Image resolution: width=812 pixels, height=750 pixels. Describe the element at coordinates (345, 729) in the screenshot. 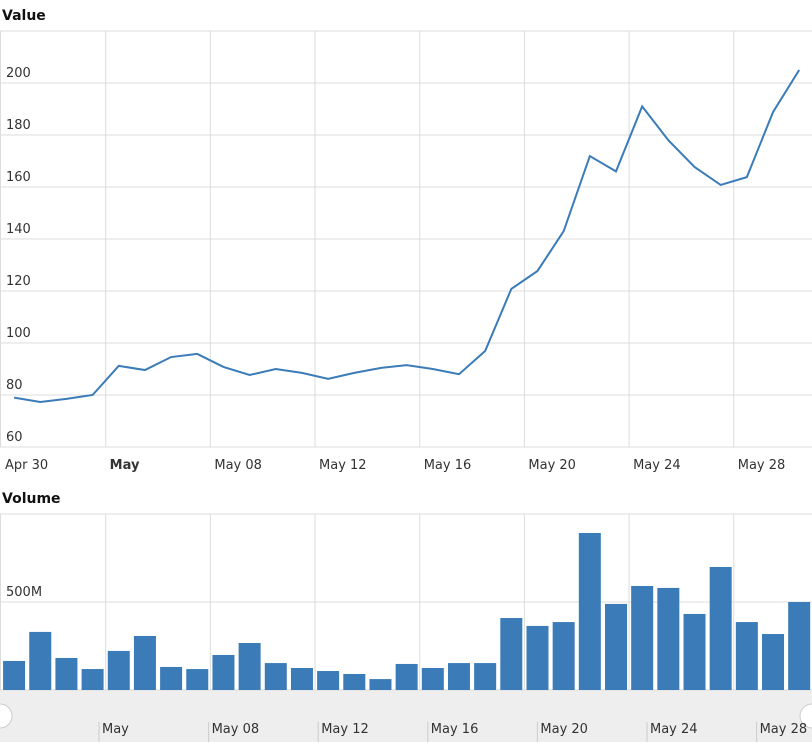

I see `navigator-label: May 12` at that location.